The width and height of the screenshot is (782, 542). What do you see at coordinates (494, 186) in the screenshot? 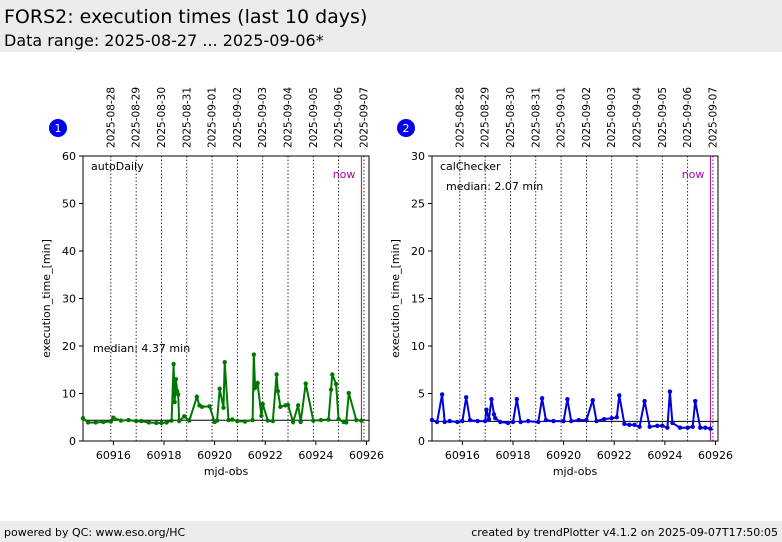
I see `median-label: median: 2.07 min` at bounding box center [494, 186].